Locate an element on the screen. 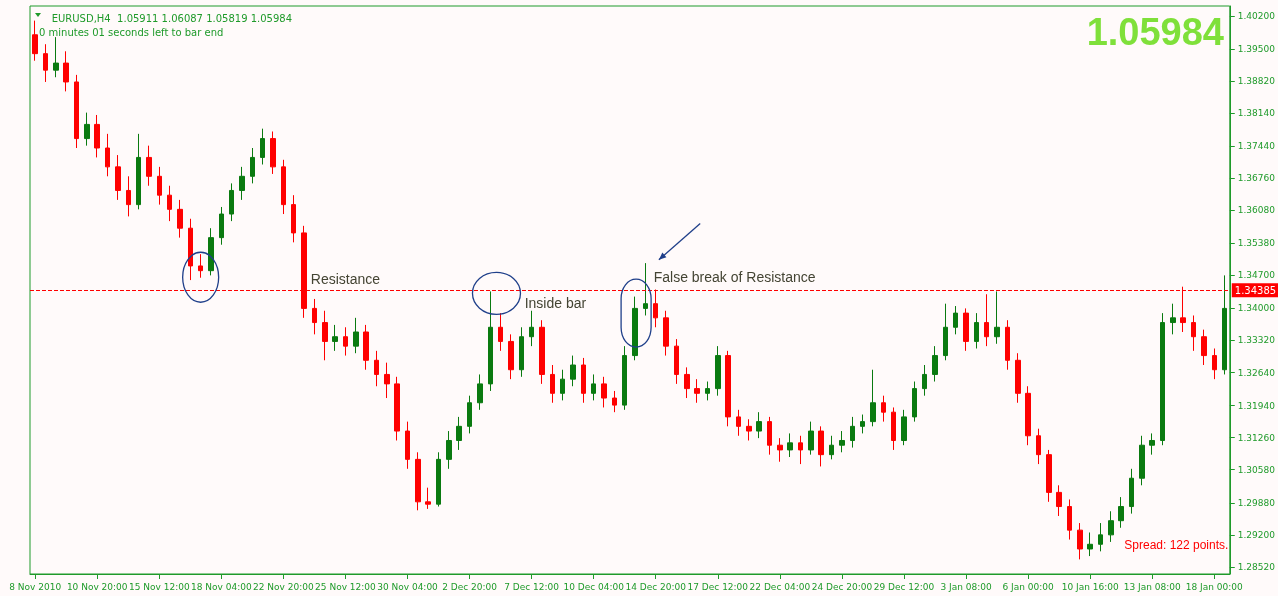 The image size is (1278, 596). annotation: False break of Resistance is located at coordinates (734, 277).